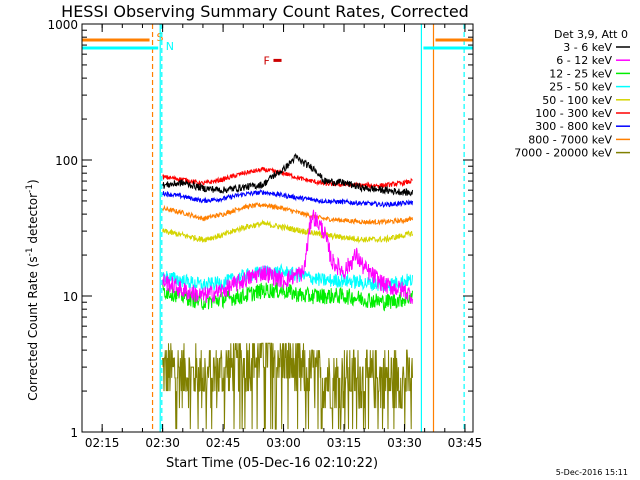  What do you see at coordinates (283, 443) in the screenshot?
I see `x-tick-label-3: 03:00` at bounding box center [283, 443].